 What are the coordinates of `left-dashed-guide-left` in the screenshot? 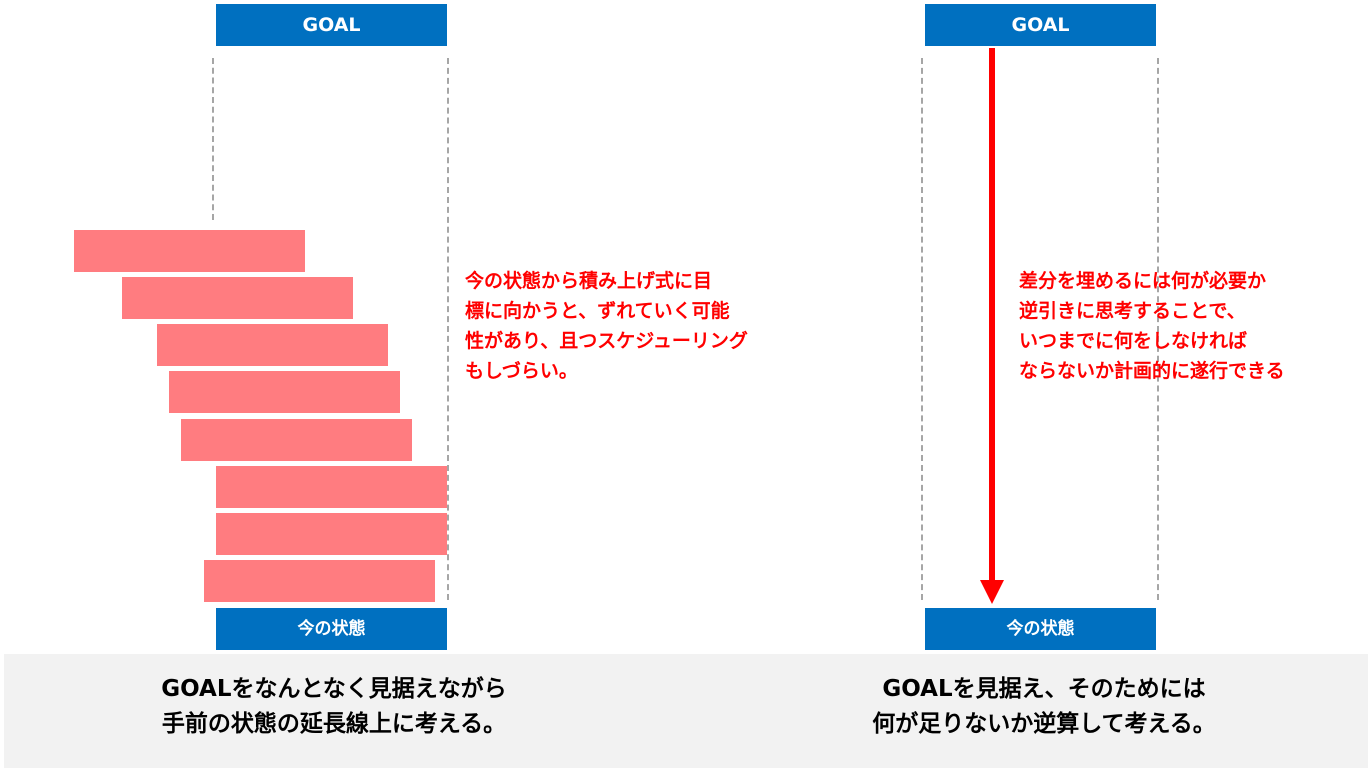 It's located at (213, 139).